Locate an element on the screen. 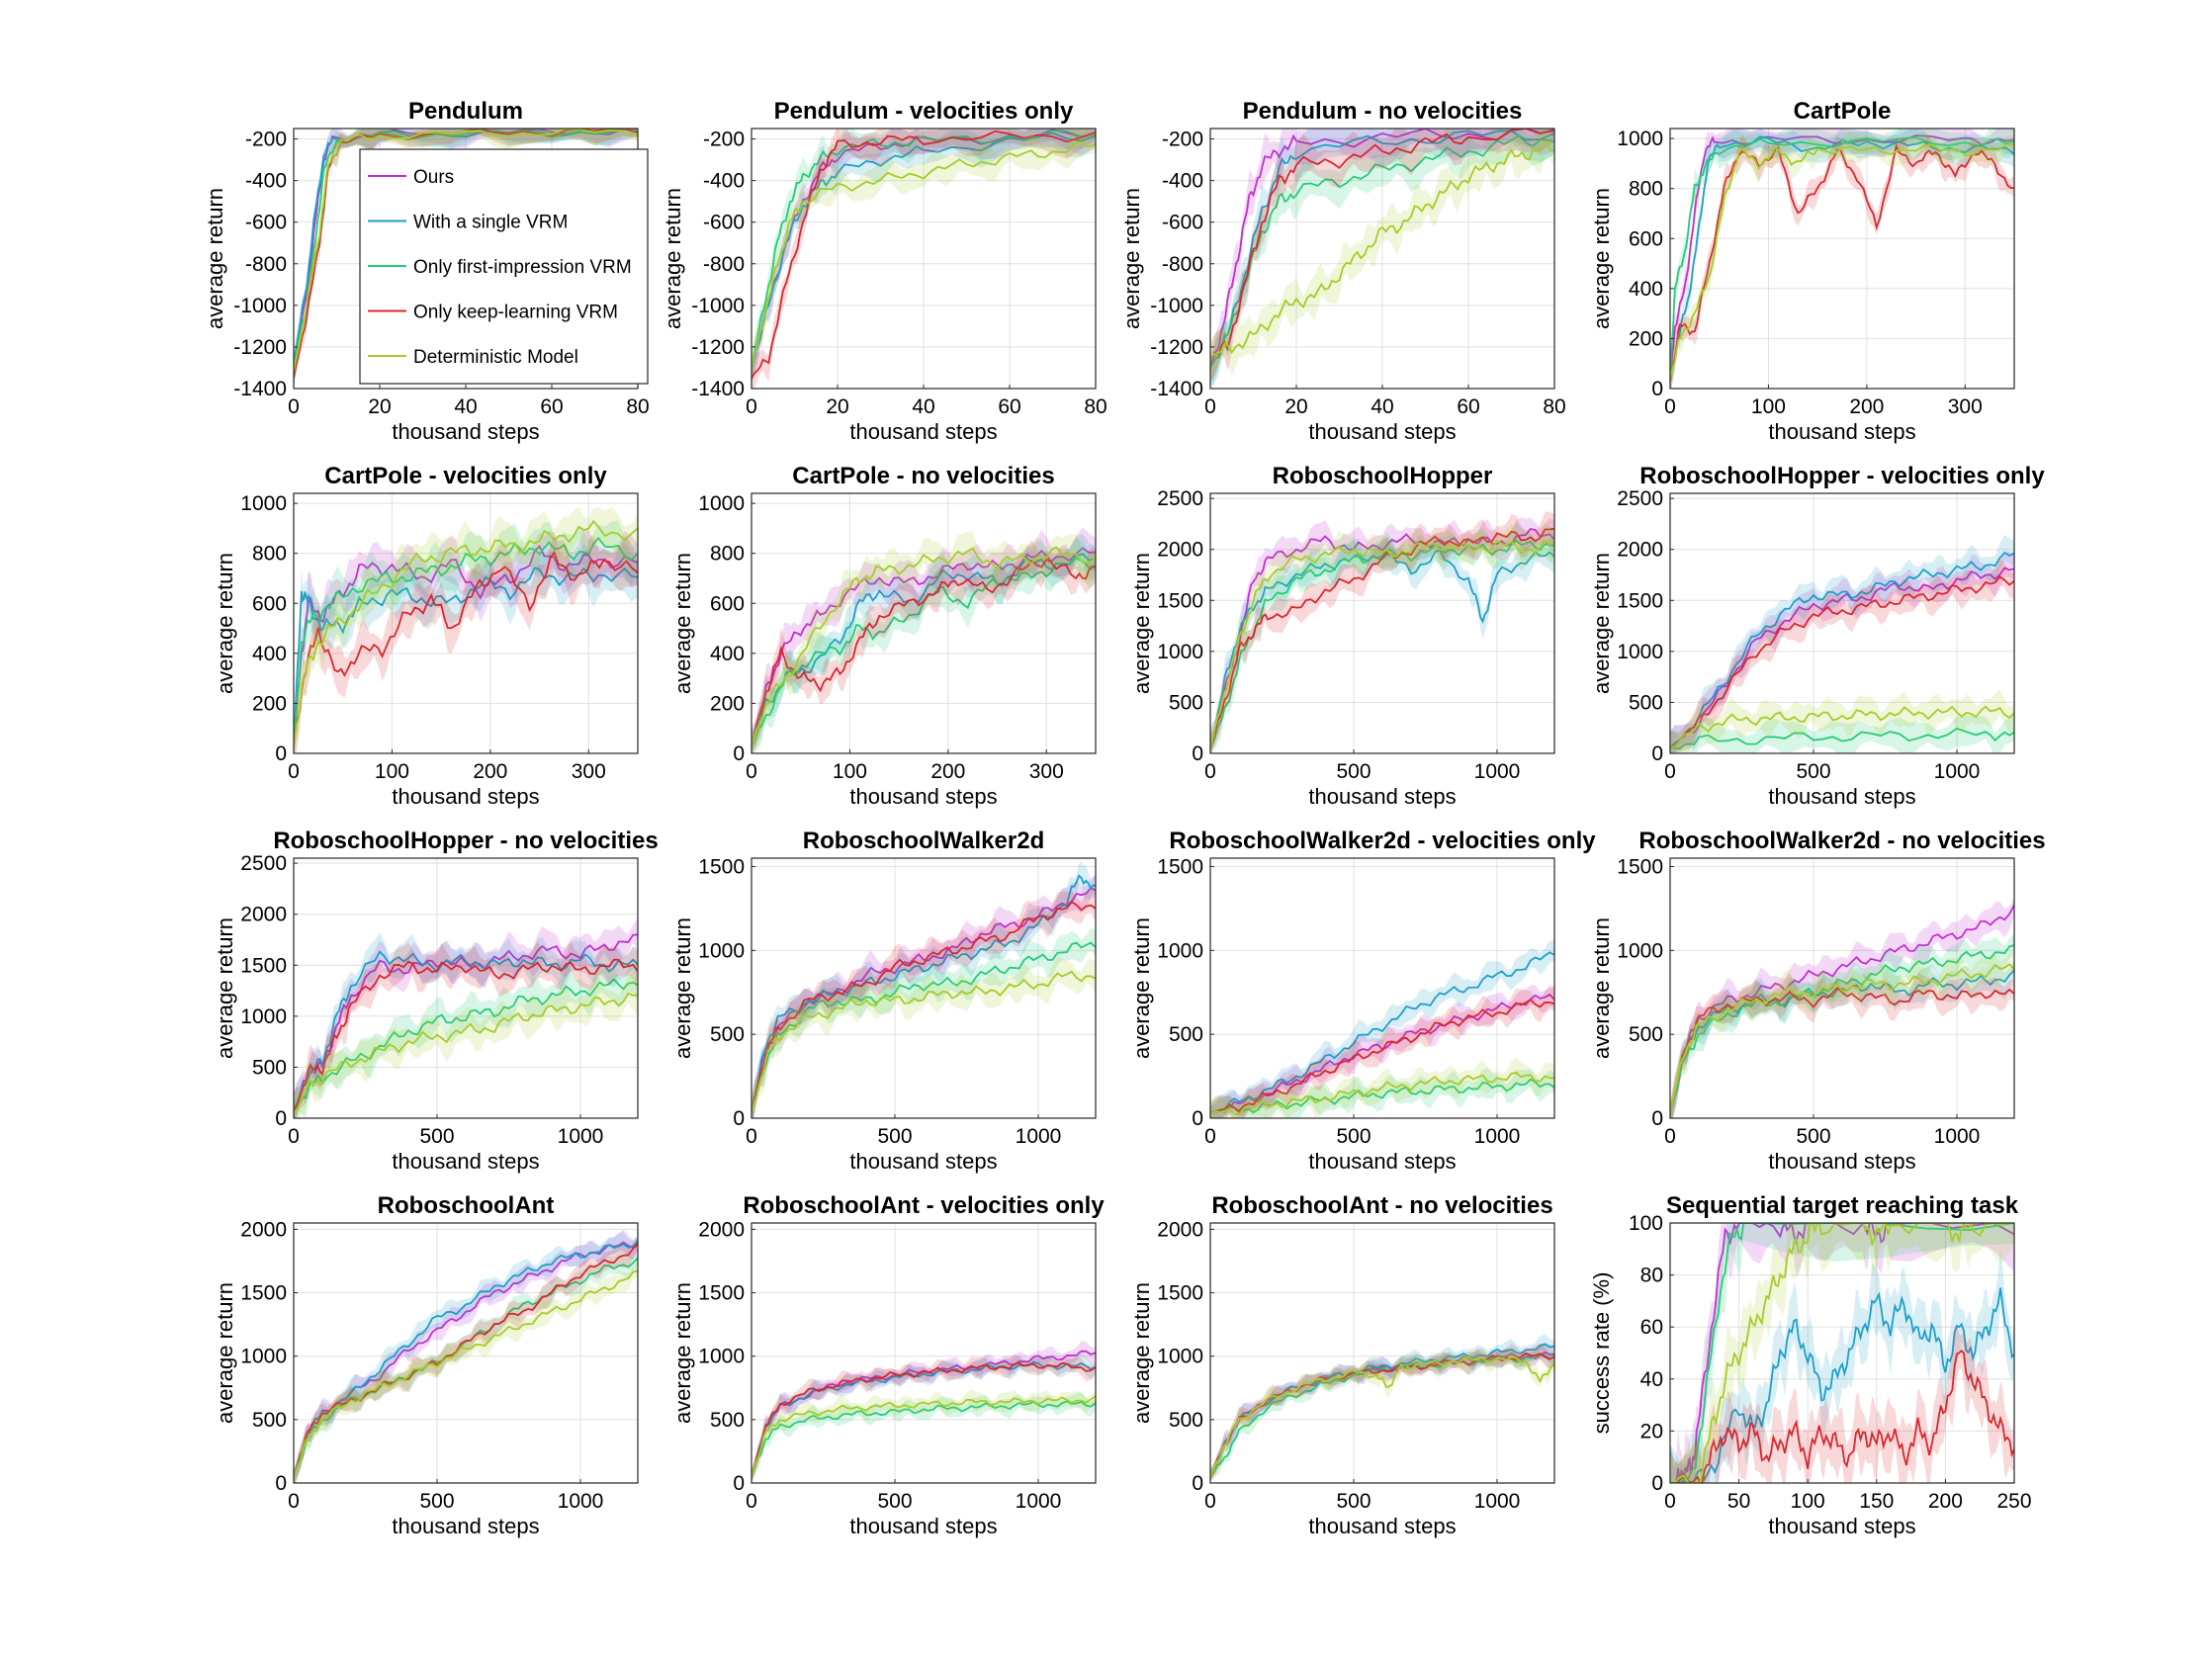 The height and width of the screenshot is (1659, 2212). chart-title: RoboschoolAnt - no velocities is located at coordinates (1381, 1205).